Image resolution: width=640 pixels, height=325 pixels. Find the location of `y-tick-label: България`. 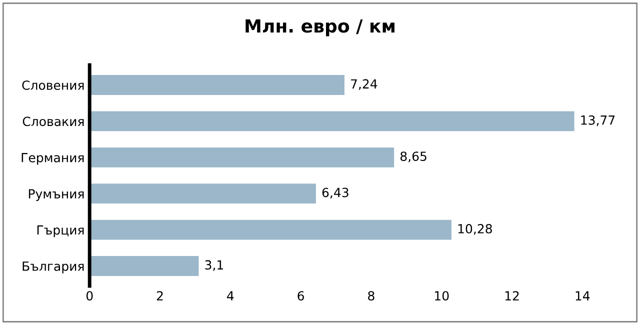

y-tick-label: България is located at coordinates (53, 268).